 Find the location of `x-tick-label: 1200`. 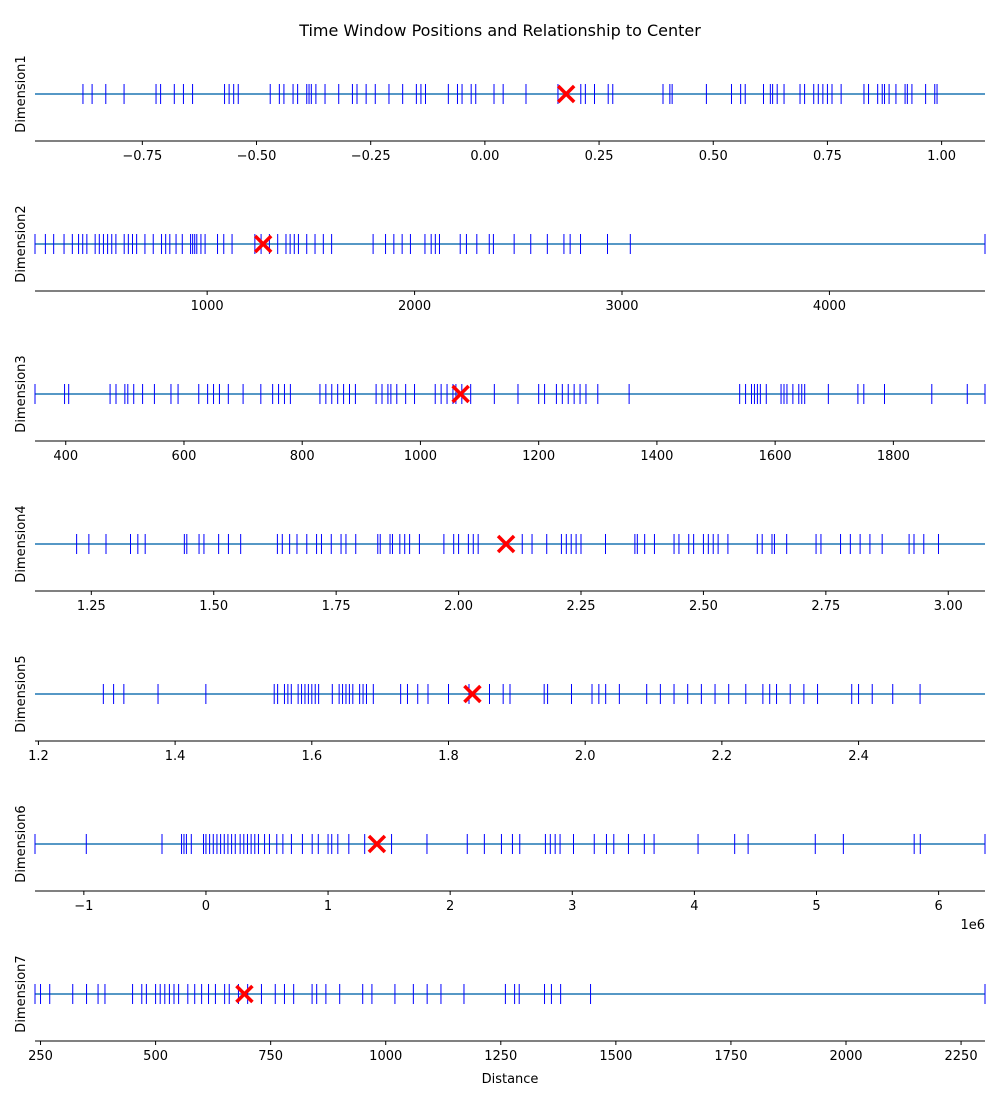

x-tick-label: 1200 is located at coordinates (538, 456).